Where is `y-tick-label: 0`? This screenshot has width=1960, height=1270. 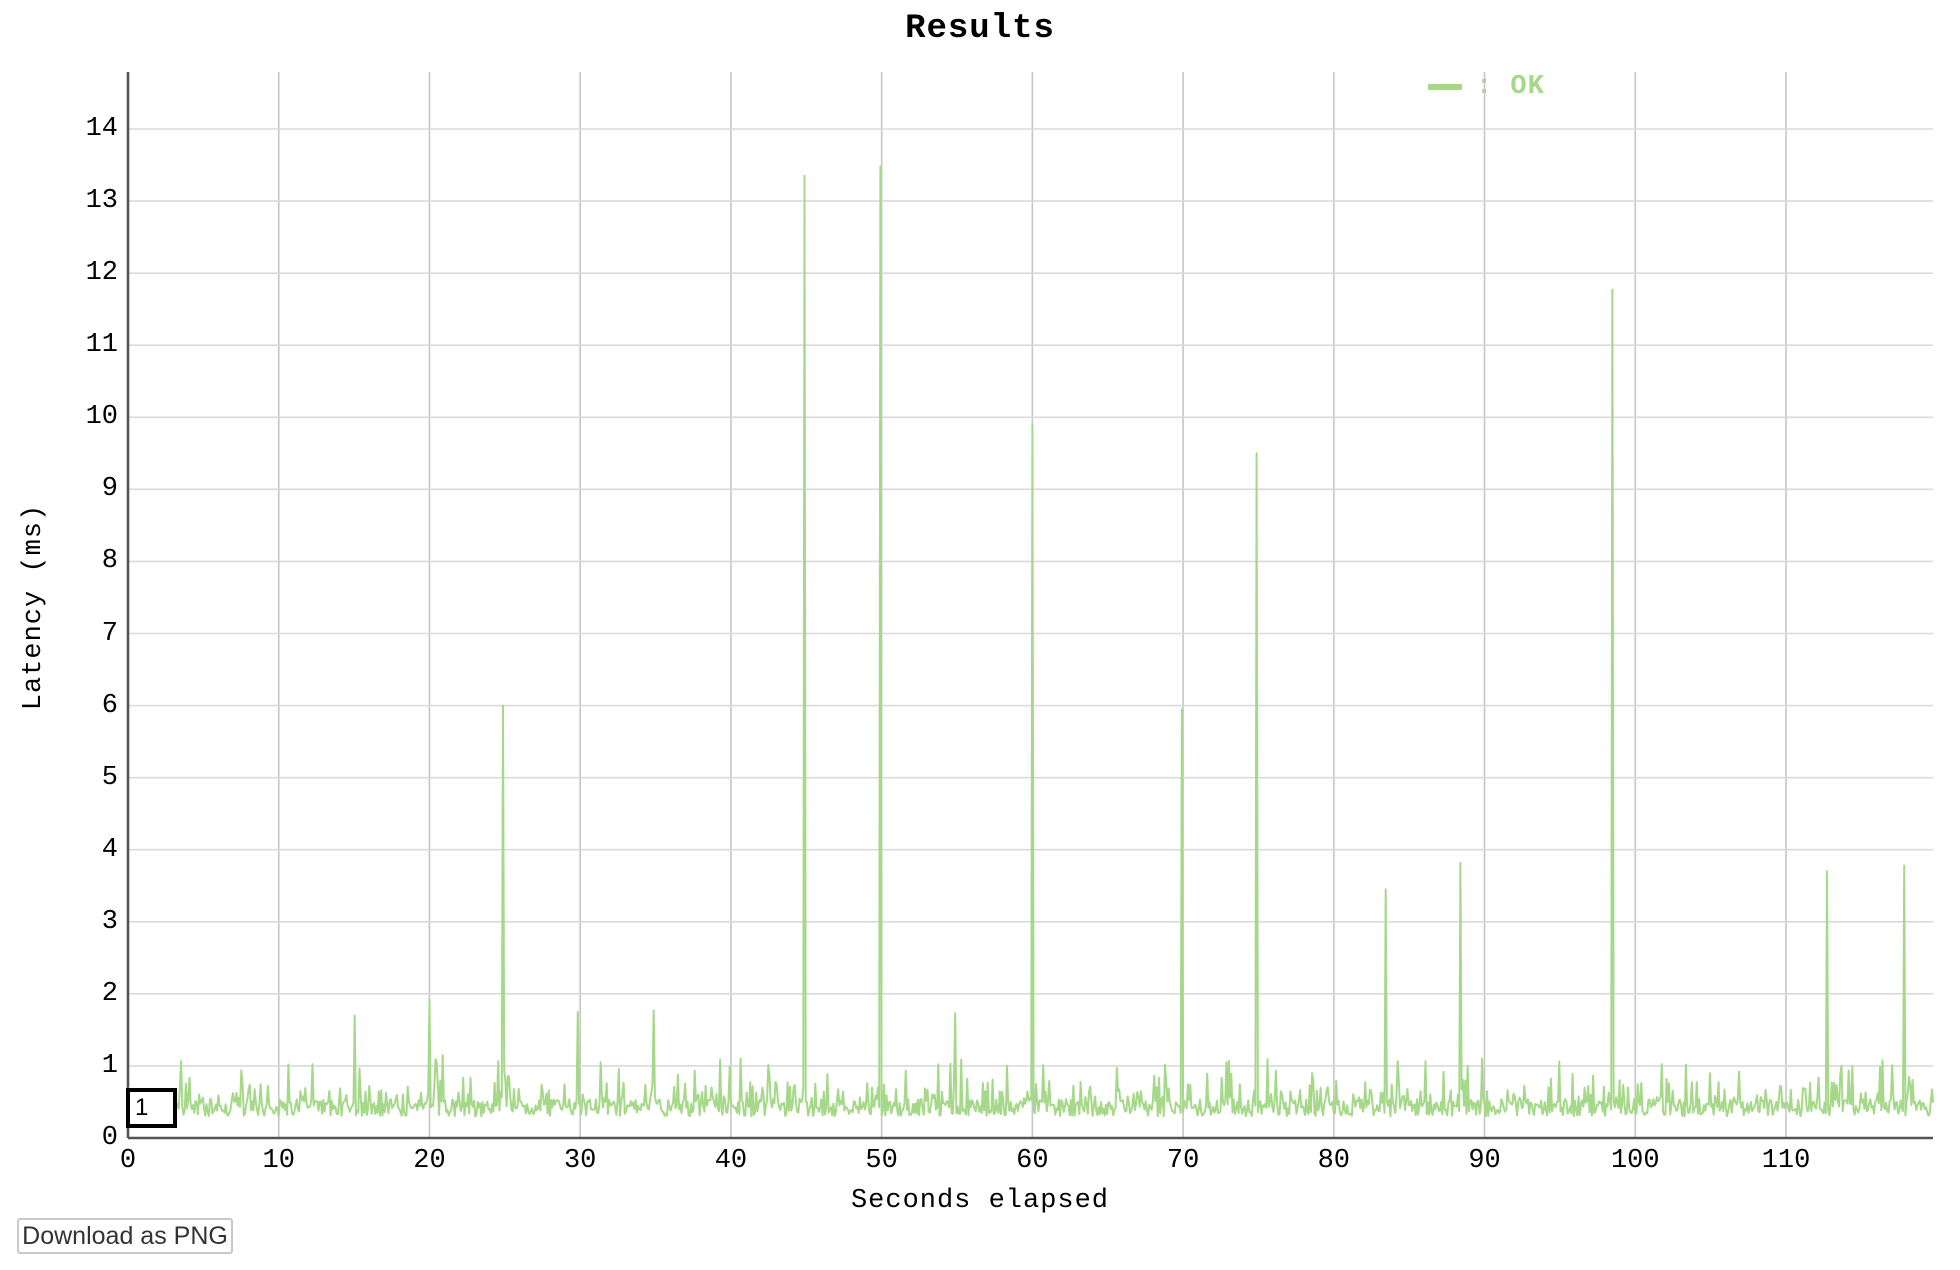
y-tick-label: 0 is located at coordinates (109, 1138).